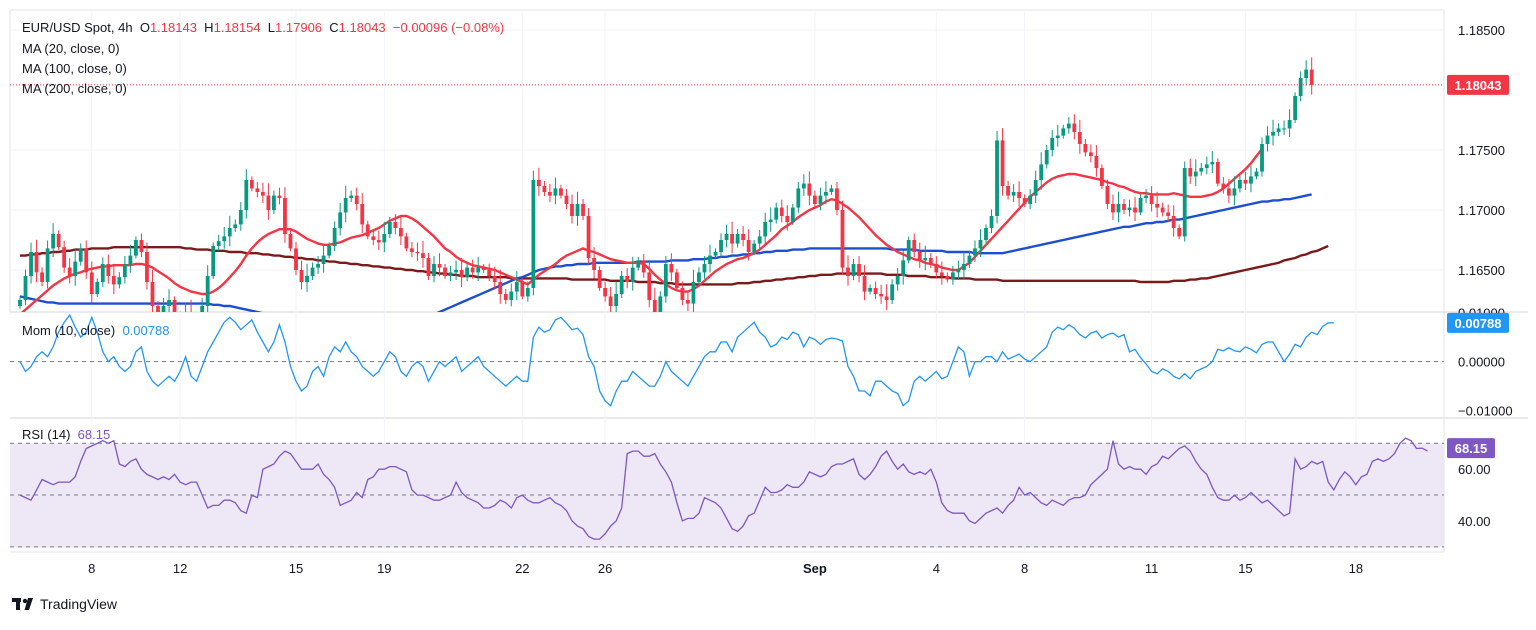 This screenshot has height=630, width=1536. Describe the element at coordinates (1356, 568) in the screenshot. I see `time-tick-label: 18` at that location.